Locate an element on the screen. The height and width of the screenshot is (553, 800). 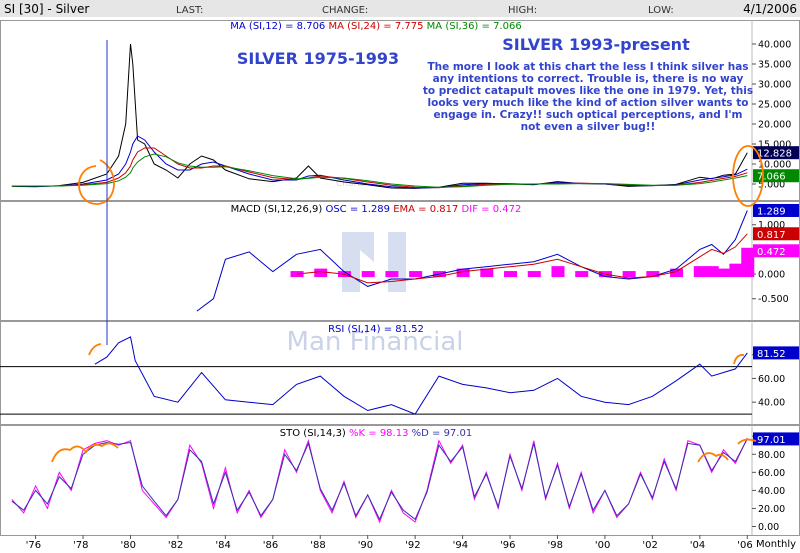
y-tick-label: 0.000 is located at coordinates (771, 275).